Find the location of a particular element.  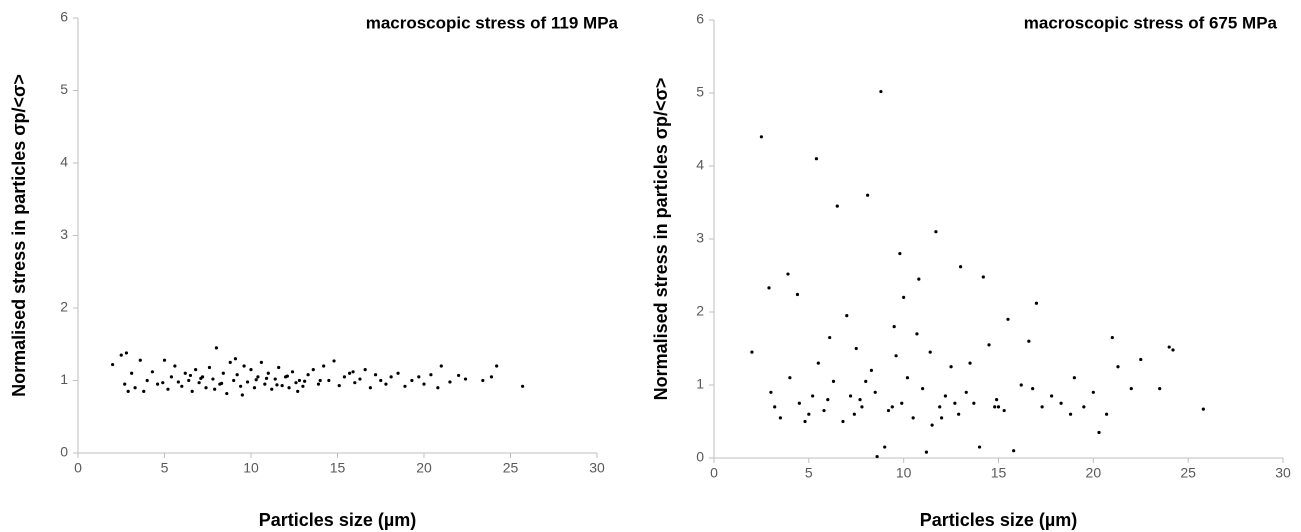

x-tick-label: 25 is located at coordinates (1188, 473).